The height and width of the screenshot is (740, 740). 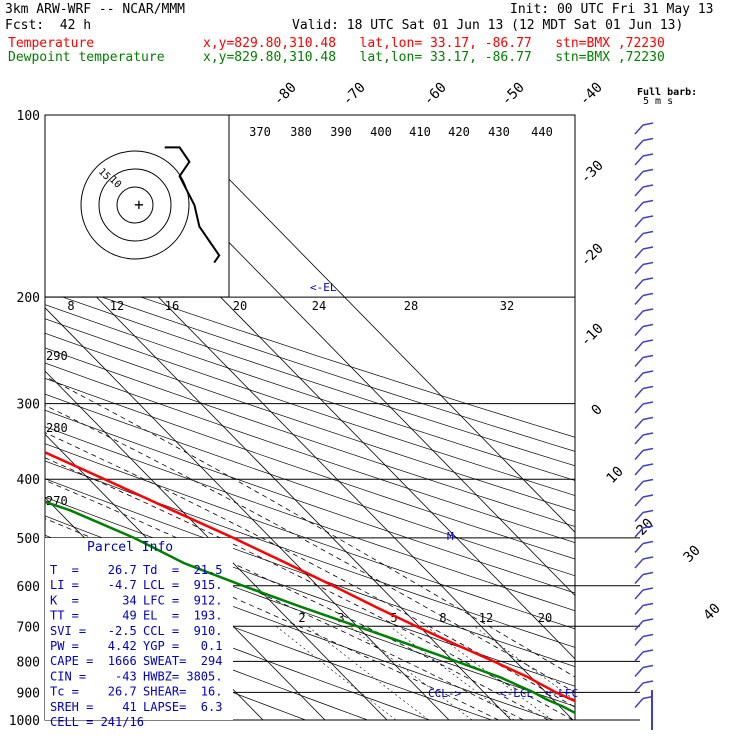 What do you see at coordinates (513, 94) in the screenshot?
I see `isotherm-label: -50` at bounding box center [513, 94].